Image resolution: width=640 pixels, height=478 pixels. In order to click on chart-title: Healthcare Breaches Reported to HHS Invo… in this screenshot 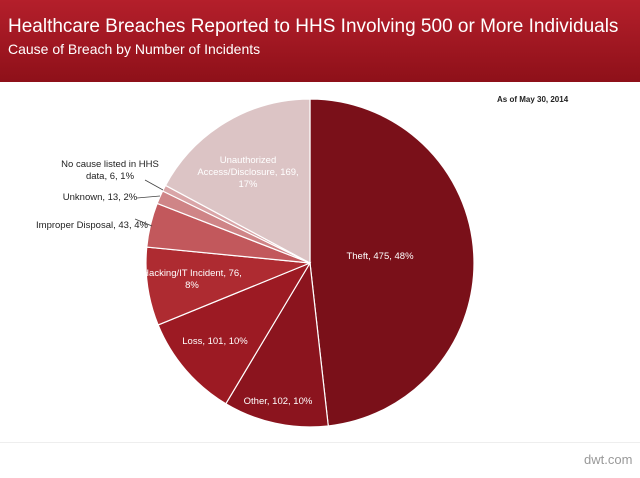, I will do `click(313, 26)`.